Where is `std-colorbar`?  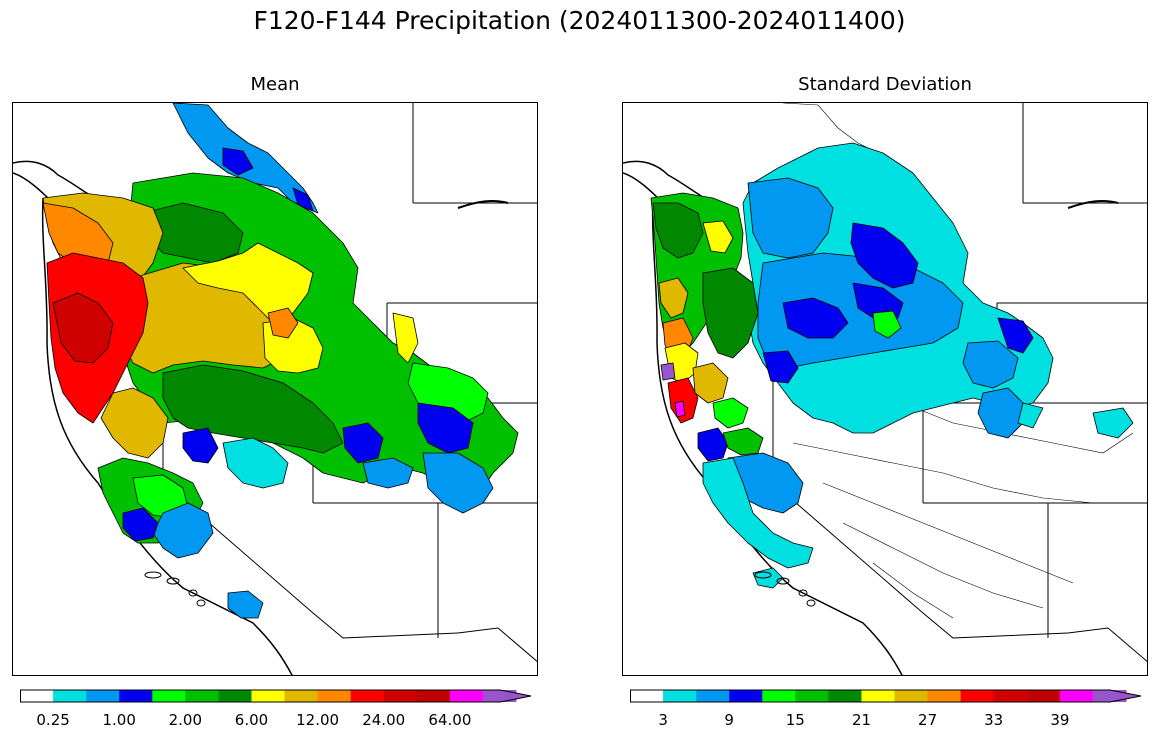
std-colorbar is located at coordinates (886, 696).